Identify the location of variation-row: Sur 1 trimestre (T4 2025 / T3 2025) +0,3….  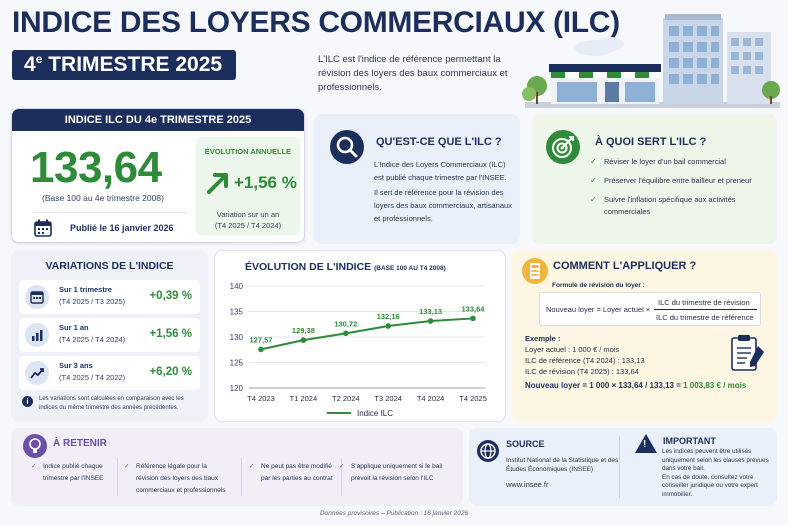
(109, 297).